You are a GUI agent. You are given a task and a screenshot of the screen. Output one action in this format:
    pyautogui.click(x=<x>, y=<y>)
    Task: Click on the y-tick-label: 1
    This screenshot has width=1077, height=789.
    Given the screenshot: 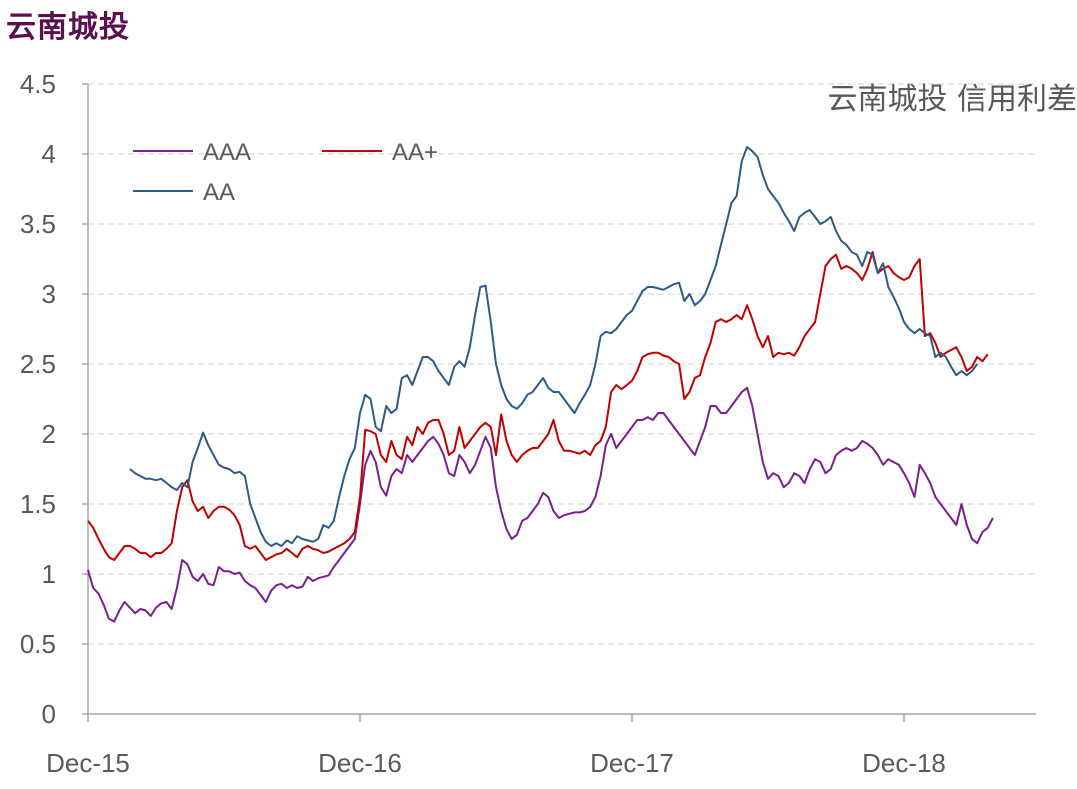 What is the action you would take?
    pyautogui.click(x=49, y=574)
    